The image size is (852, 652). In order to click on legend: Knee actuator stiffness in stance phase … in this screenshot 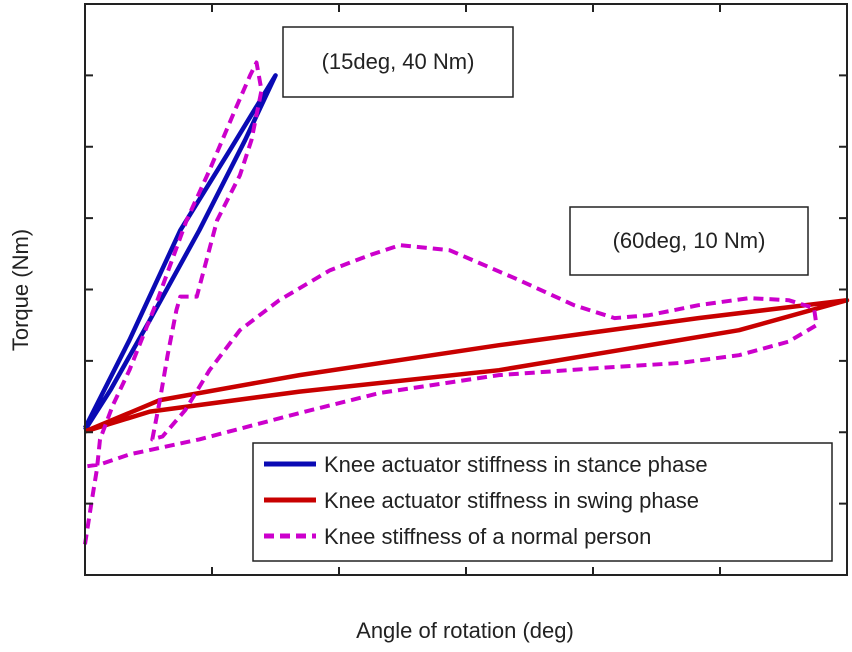, I will do `click(542, 502)`.